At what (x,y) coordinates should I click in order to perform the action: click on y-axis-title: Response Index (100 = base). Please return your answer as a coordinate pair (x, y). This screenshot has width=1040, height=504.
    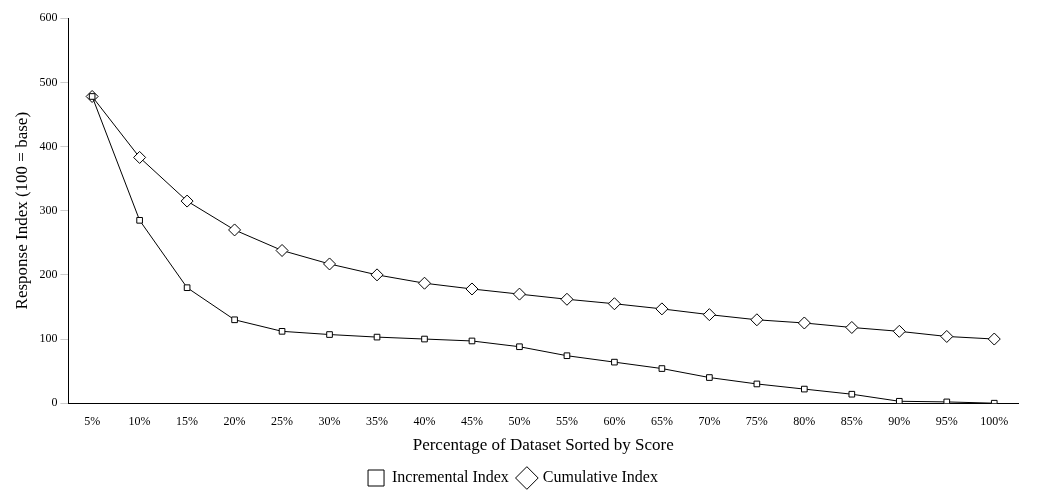
    Looking at the image, I should click on (21, 210).